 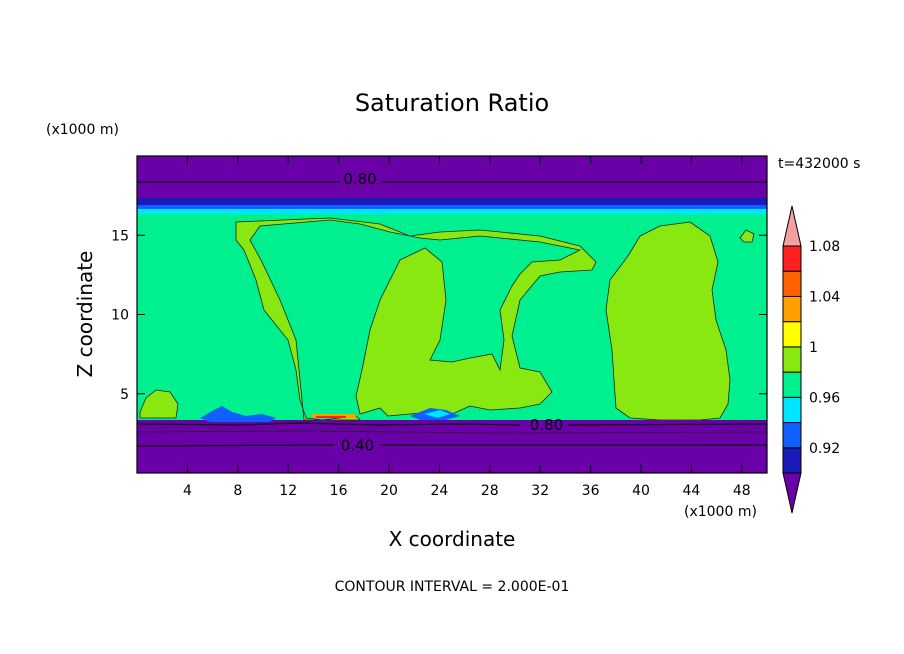 What do you see at coordinates (437, 414) in the screenshot?
I see `surface-cyan-patch` at bounding box center [437, 414].